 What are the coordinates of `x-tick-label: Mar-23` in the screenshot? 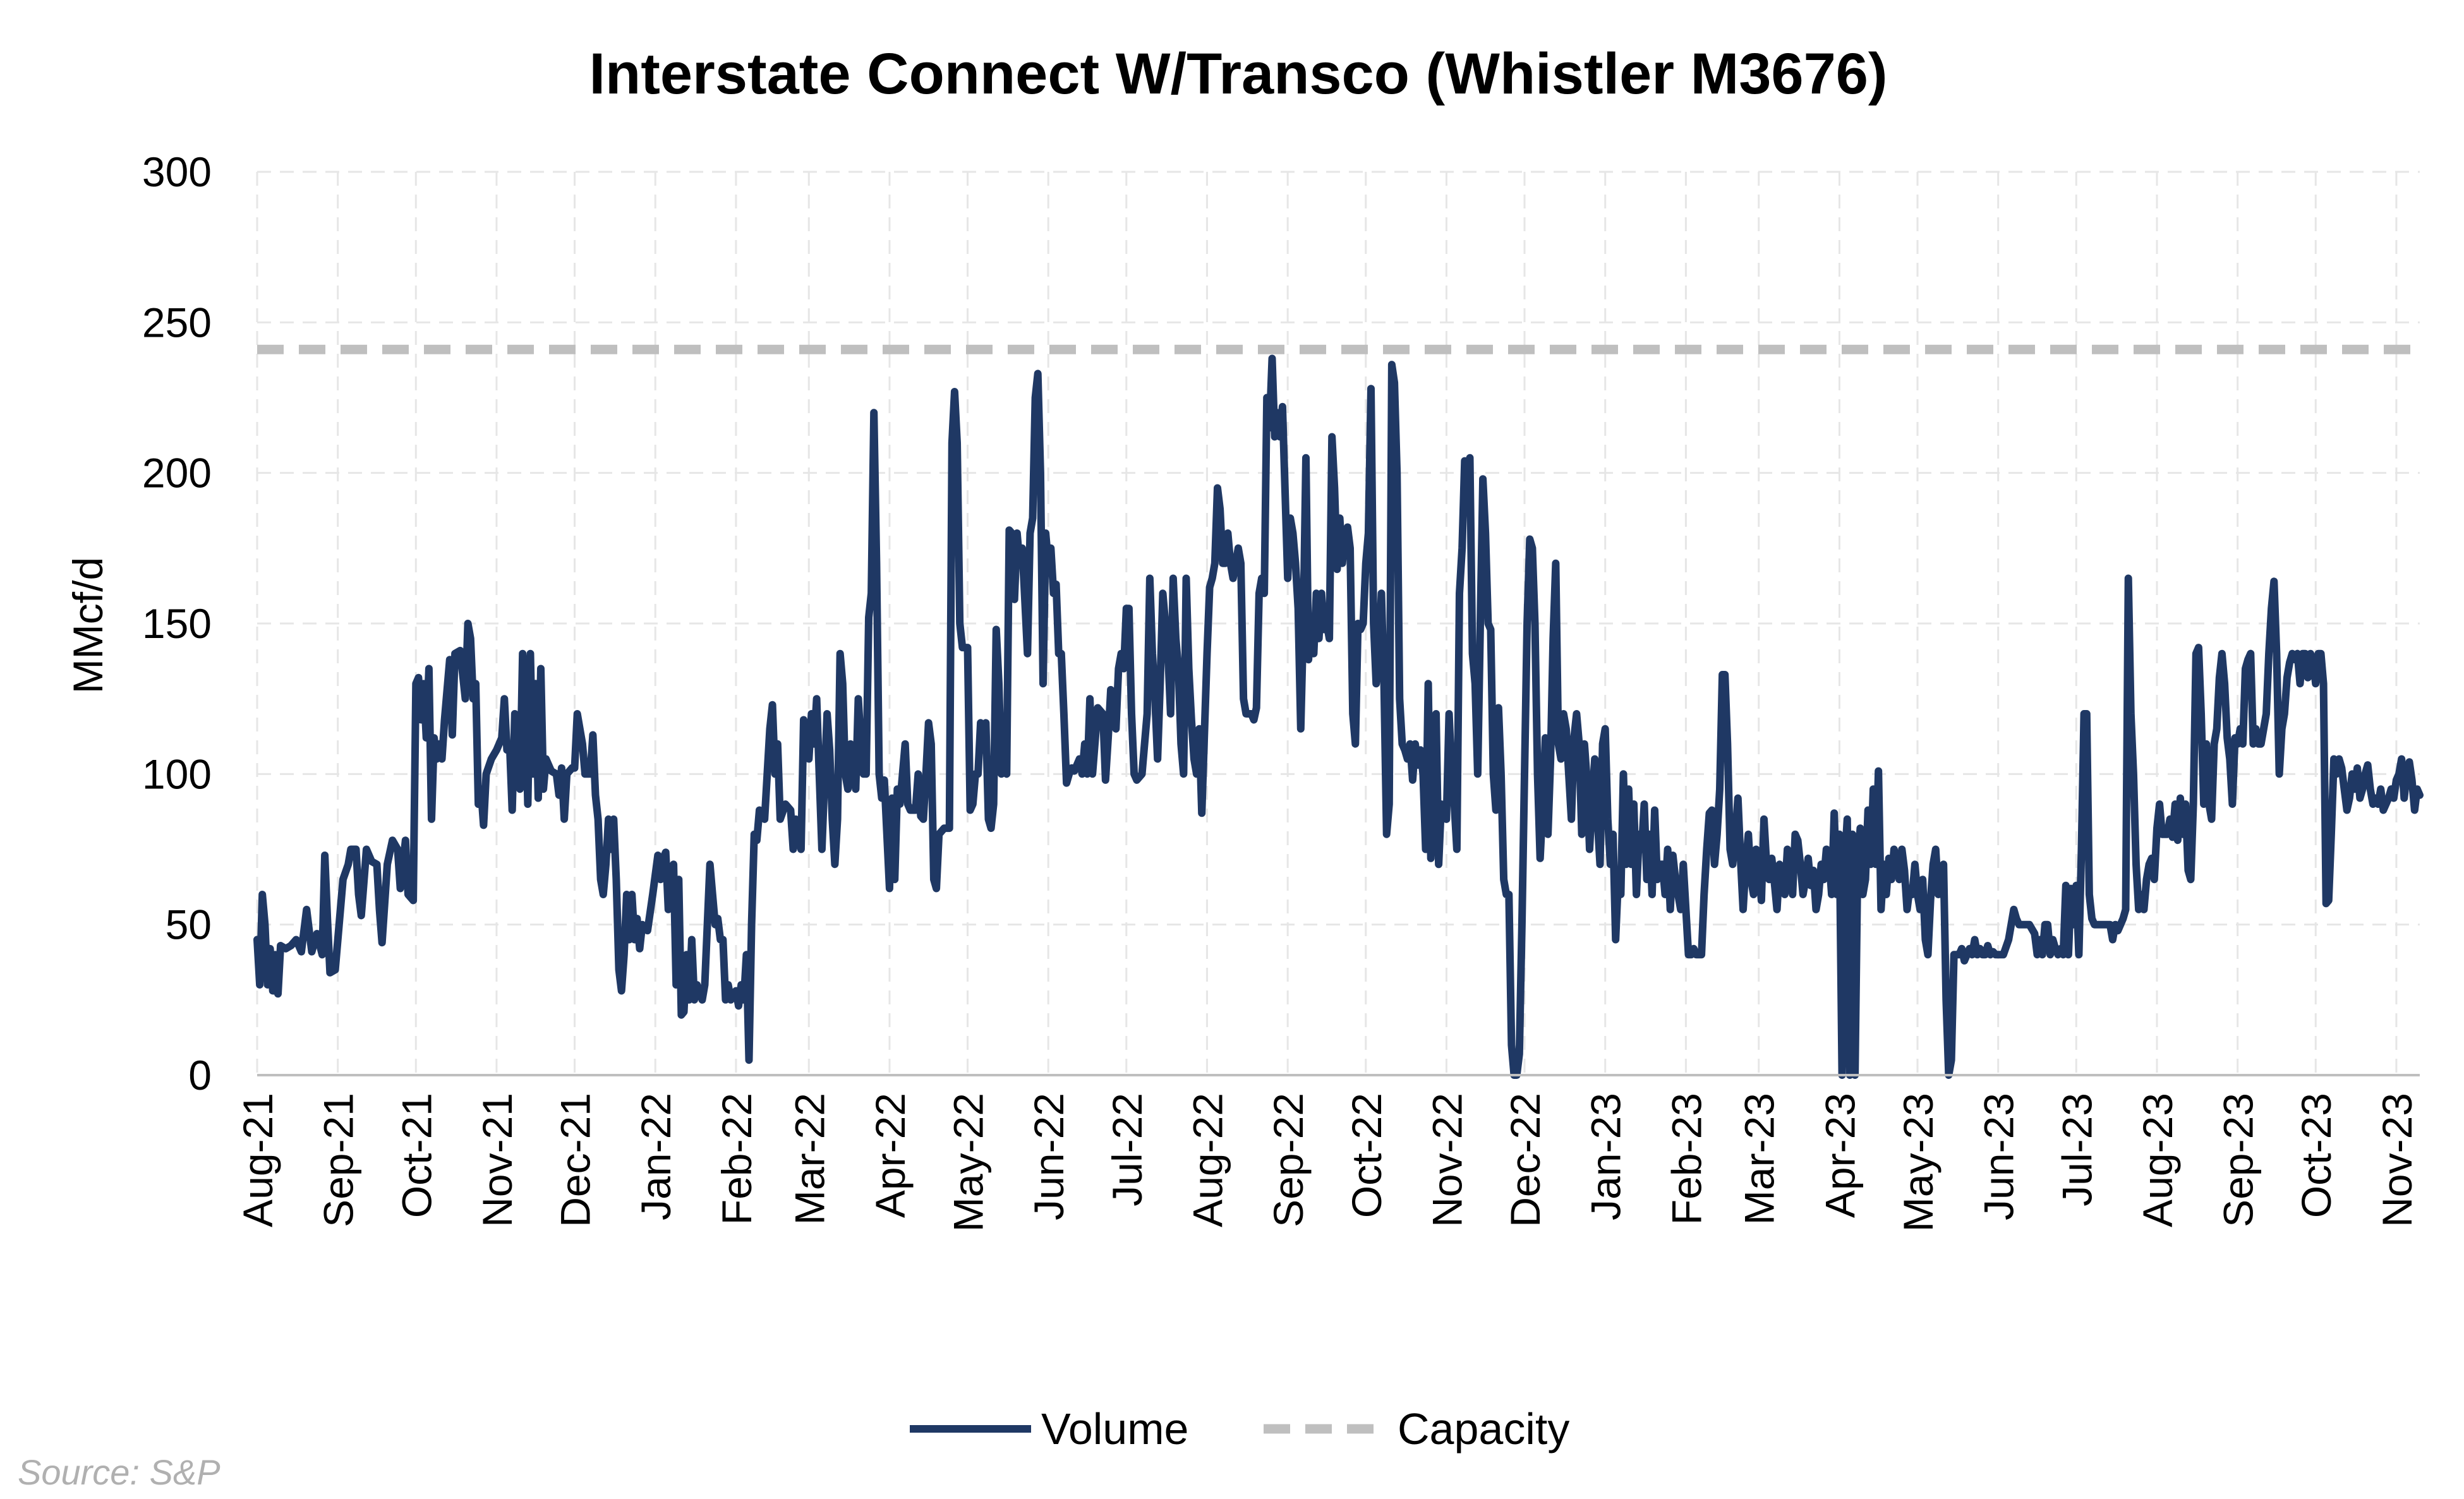 It's located at (1759, 1159).